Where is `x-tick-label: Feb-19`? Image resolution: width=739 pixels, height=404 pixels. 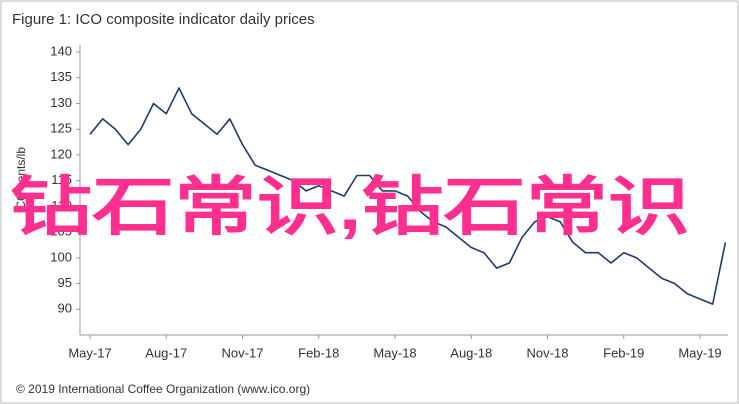
x-tick-label: Feb-19 is located at coordinates (623, 352).